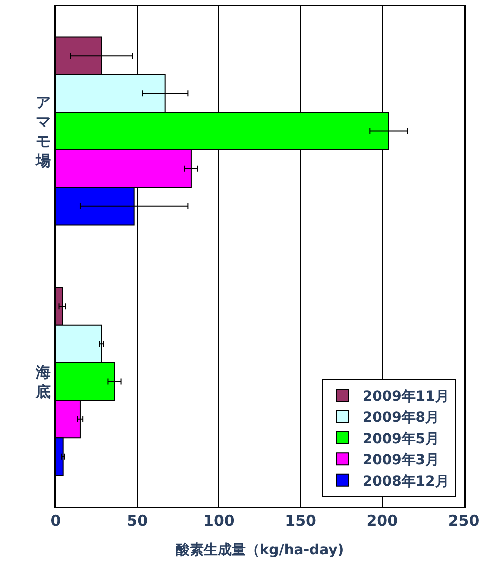 This screenshot has height=582, width=485. Describe the element at coordinates (406, 397) in the screenshot. I see `legend-label: 2009年11月` at that location.